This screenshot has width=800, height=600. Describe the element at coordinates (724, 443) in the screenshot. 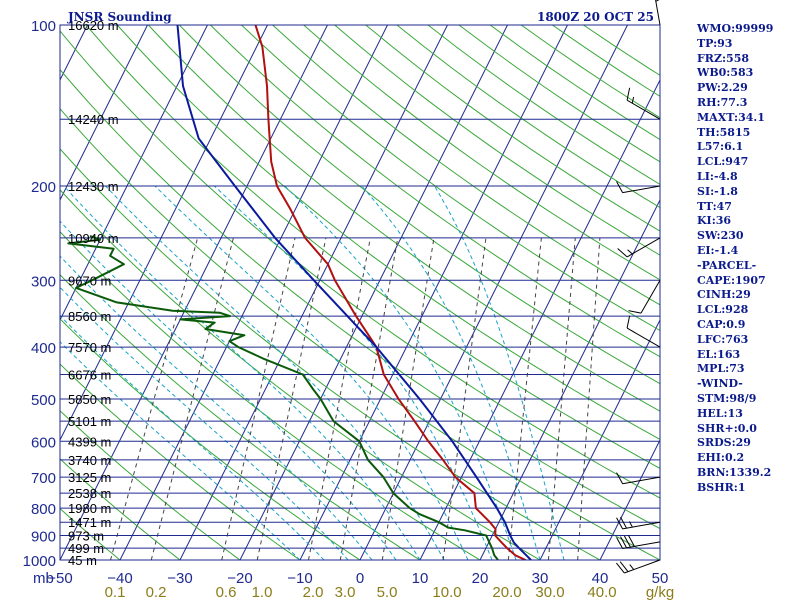

I see `index-value: SRDS:29` at that location.